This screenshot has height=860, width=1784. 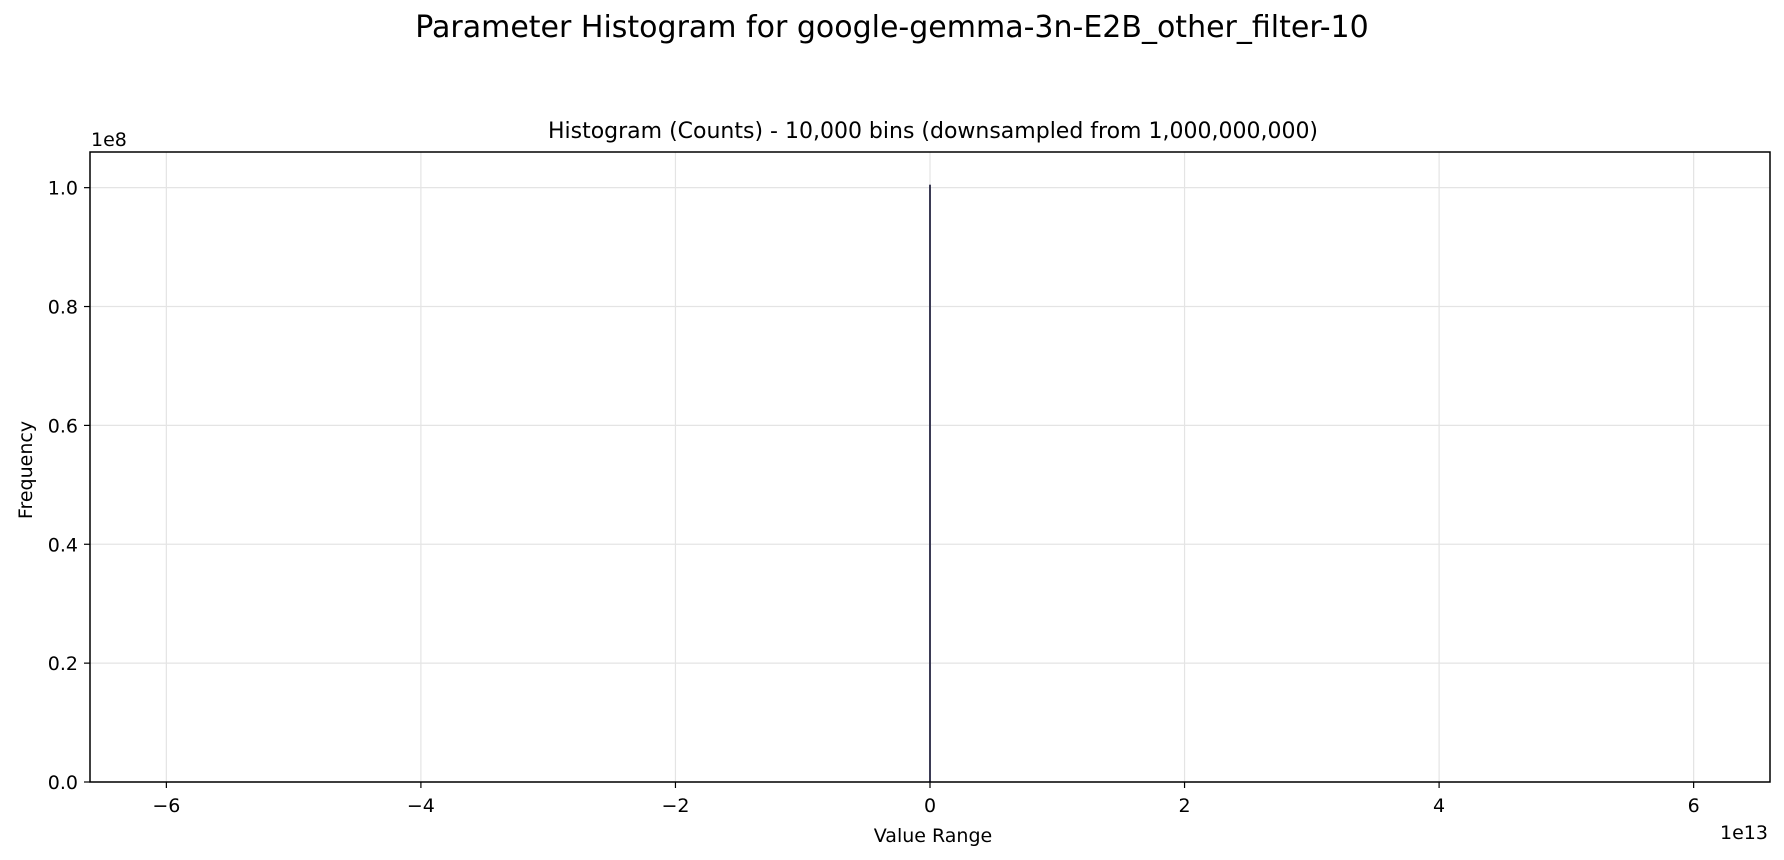 I want to click on x-axis-ticks: −6 −4 −2 0 2 4 6, so click(x=926, y=799).